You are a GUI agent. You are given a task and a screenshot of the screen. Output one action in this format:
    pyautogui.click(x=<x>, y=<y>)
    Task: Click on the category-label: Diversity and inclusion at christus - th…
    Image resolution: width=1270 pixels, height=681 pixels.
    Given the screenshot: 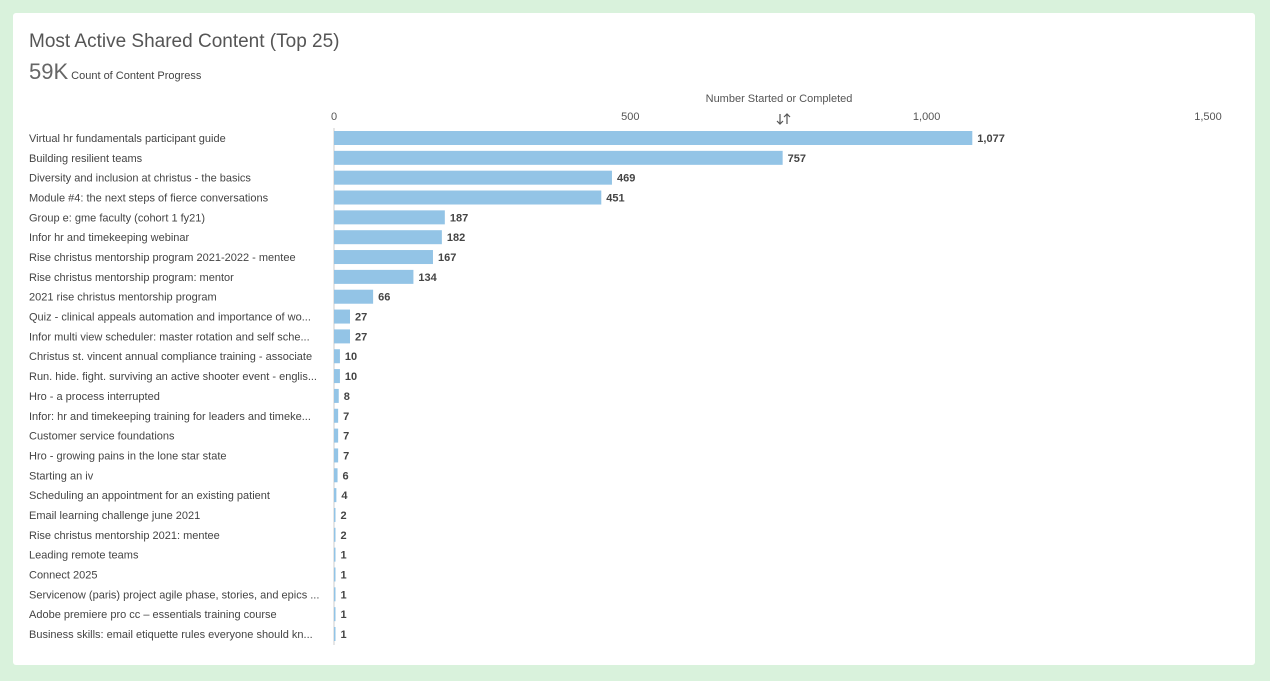 What is the action you would take?
    pyautogui.click(x=140, y=179)
    